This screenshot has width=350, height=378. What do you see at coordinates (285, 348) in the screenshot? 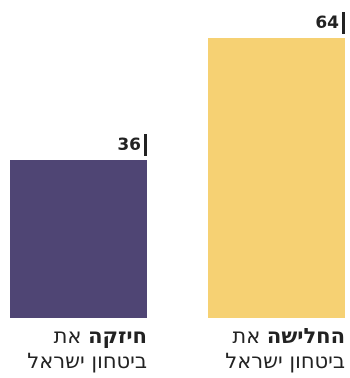
I see `category-label-1: החלישה את ביטחון ישראל` at bounding box center [285, 348].